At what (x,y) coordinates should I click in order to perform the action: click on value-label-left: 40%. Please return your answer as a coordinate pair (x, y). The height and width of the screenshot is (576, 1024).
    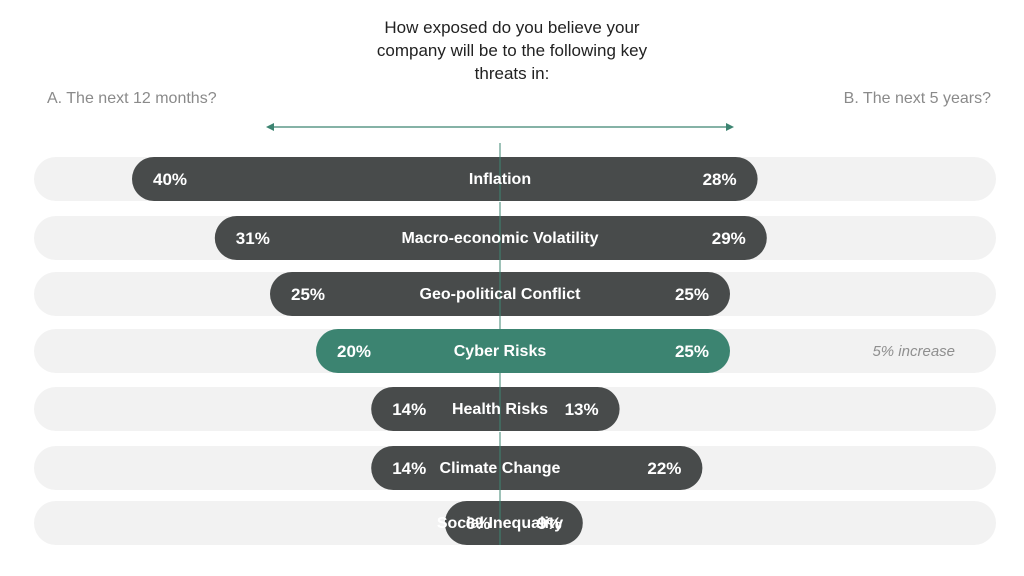
    Looking at the image, I should click on (170, 179).